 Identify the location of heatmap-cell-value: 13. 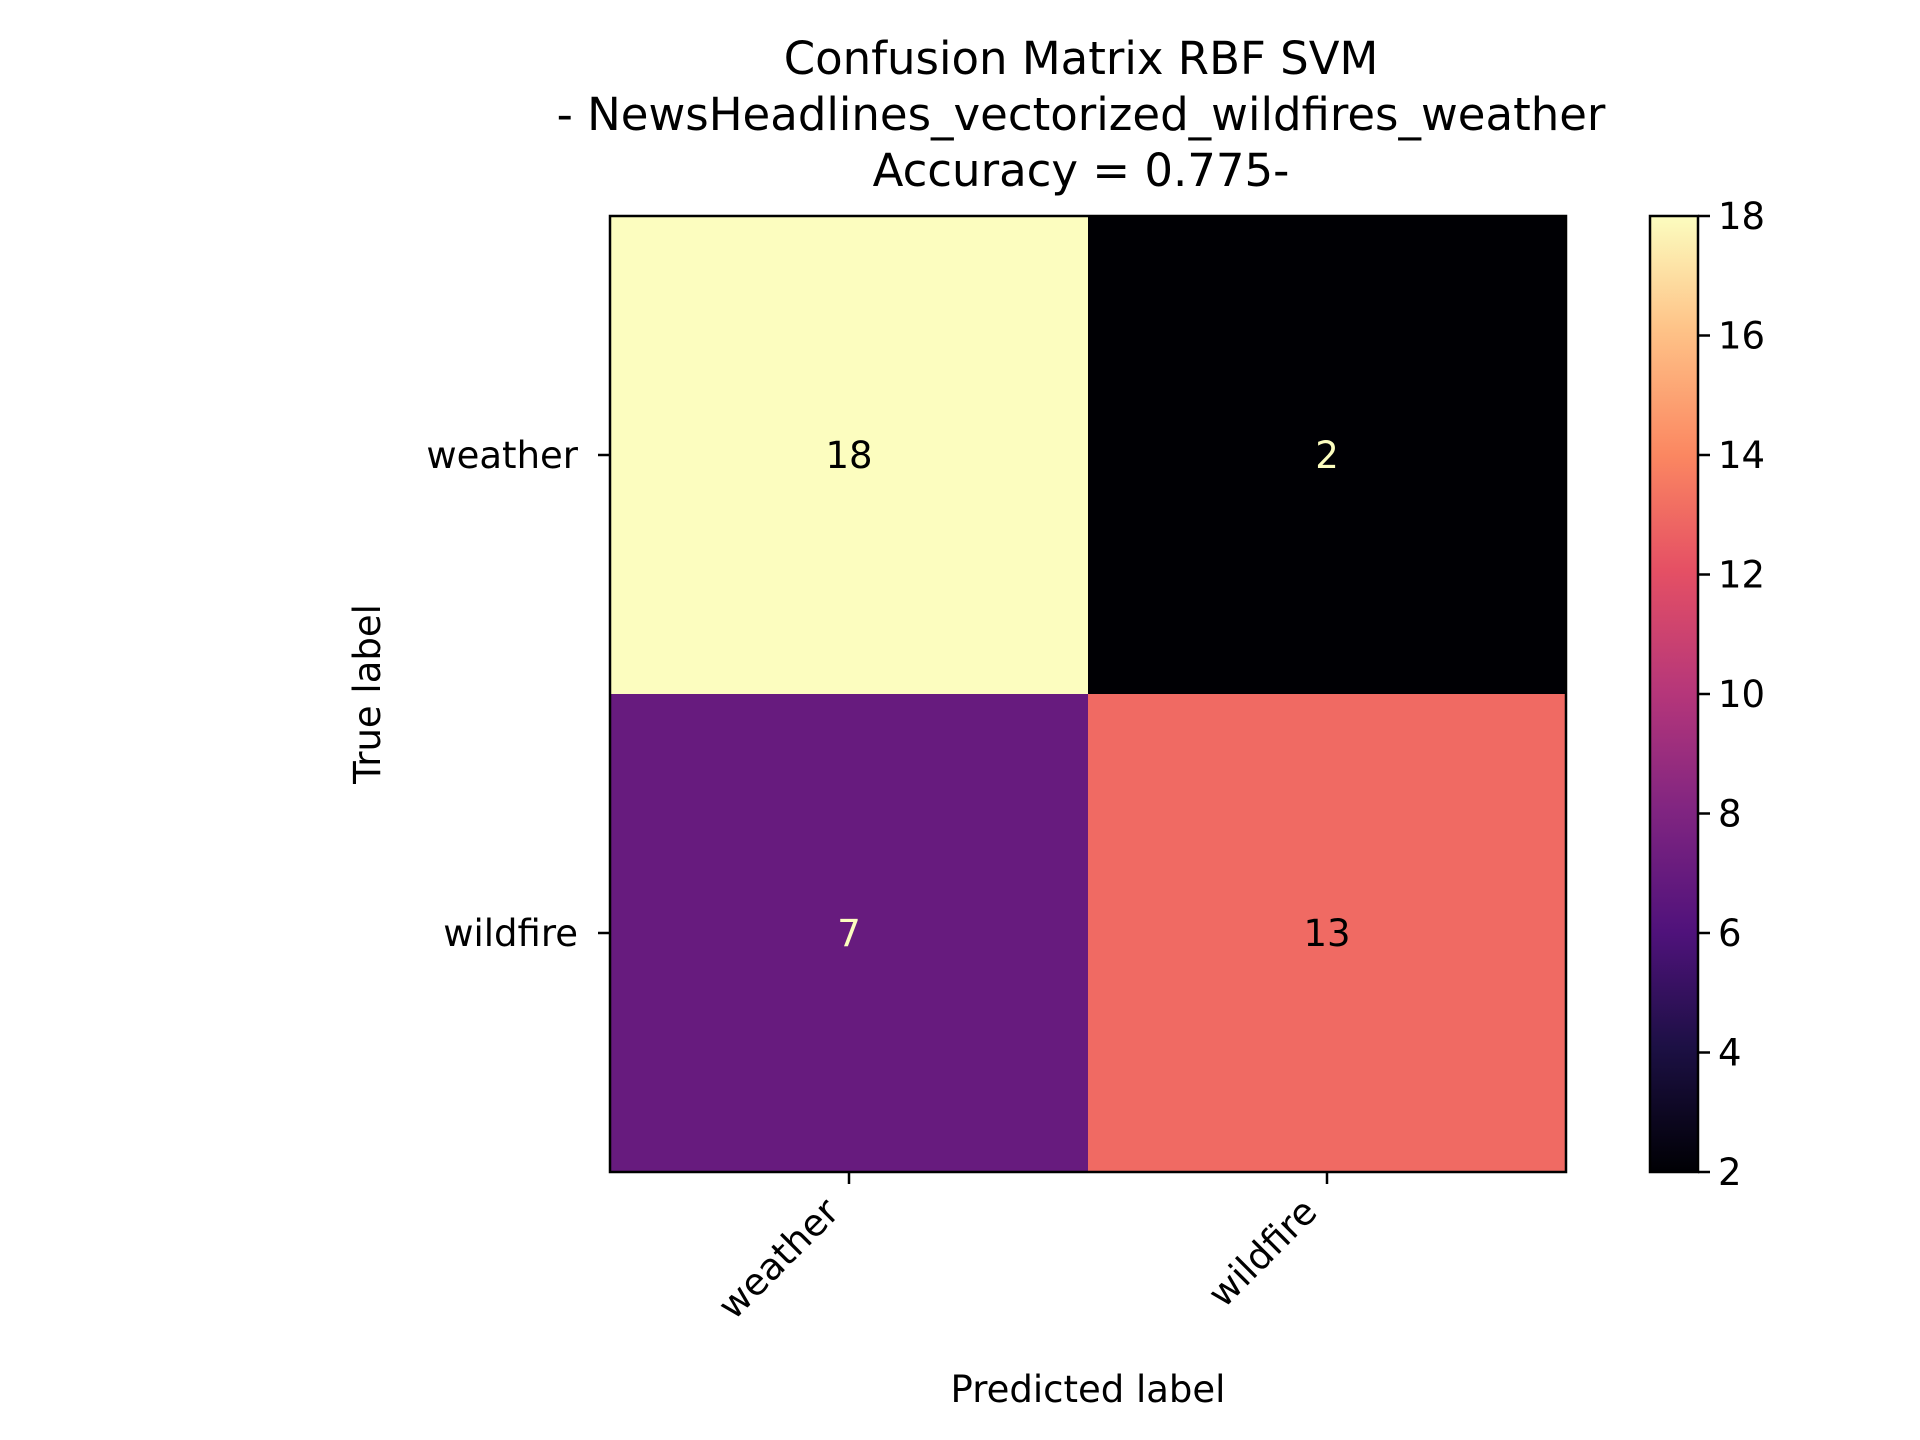
(1326, 933).